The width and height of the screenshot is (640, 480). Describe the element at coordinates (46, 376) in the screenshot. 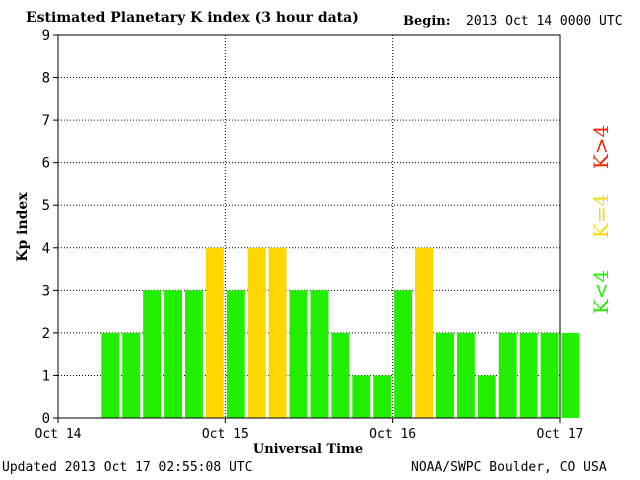

I see `y-tick-label: 1` at that location.